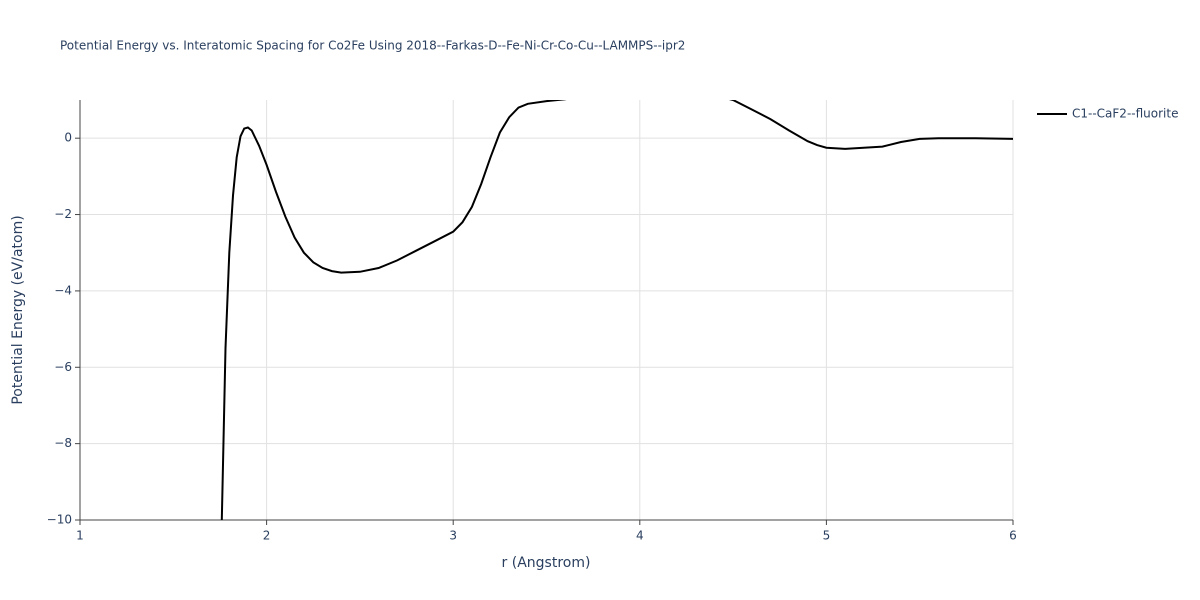 This screenshot has width=1200, height=600. I want to click on y-axis-title: Potential Energy (eV/atom), so click(18, 309).